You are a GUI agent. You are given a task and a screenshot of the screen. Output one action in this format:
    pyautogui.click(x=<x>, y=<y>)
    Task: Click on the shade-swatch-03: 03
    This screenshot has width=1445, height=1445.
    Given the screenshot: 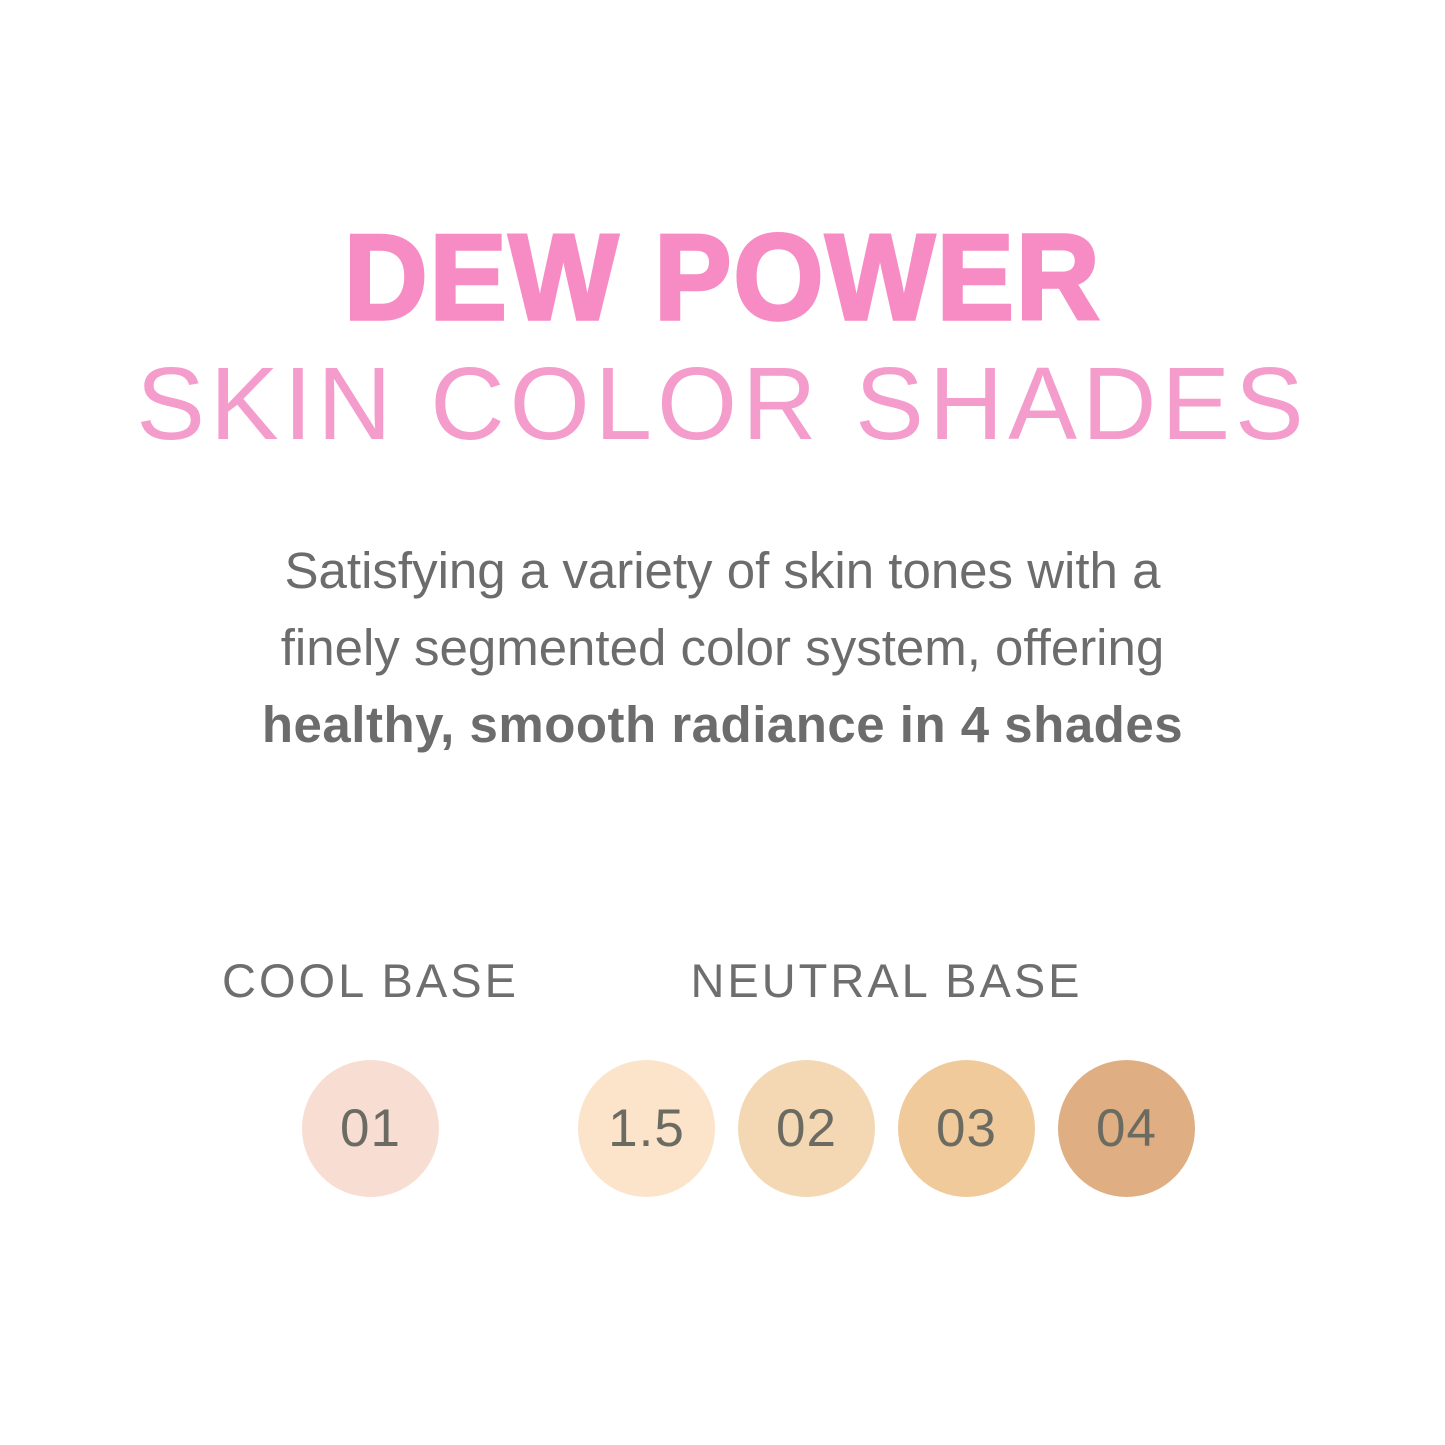 What is the action you would take?
    pyautogui.click(x=966, y=1128)
    